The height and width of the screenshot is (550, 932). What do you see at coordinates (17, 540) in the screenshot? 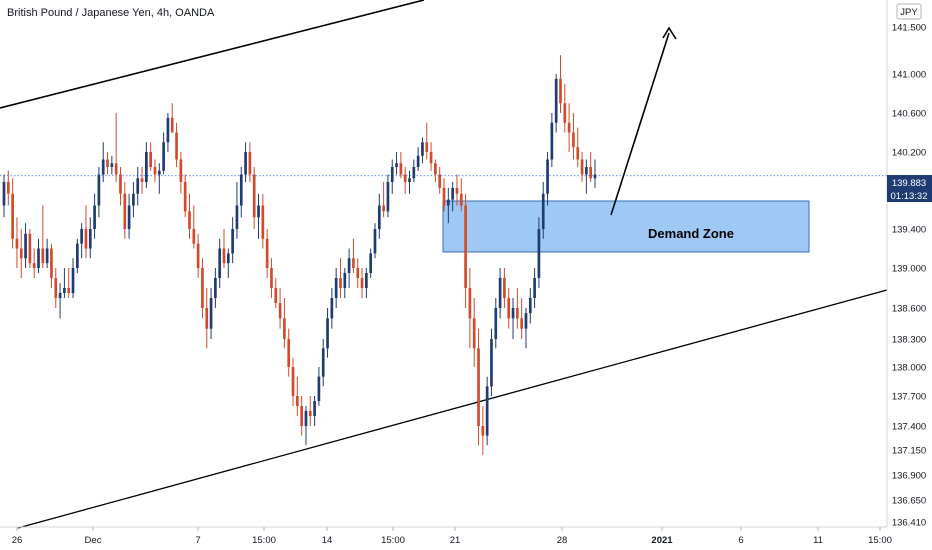
I see `time-tick-label: 26` at bounding box center [17, 540].